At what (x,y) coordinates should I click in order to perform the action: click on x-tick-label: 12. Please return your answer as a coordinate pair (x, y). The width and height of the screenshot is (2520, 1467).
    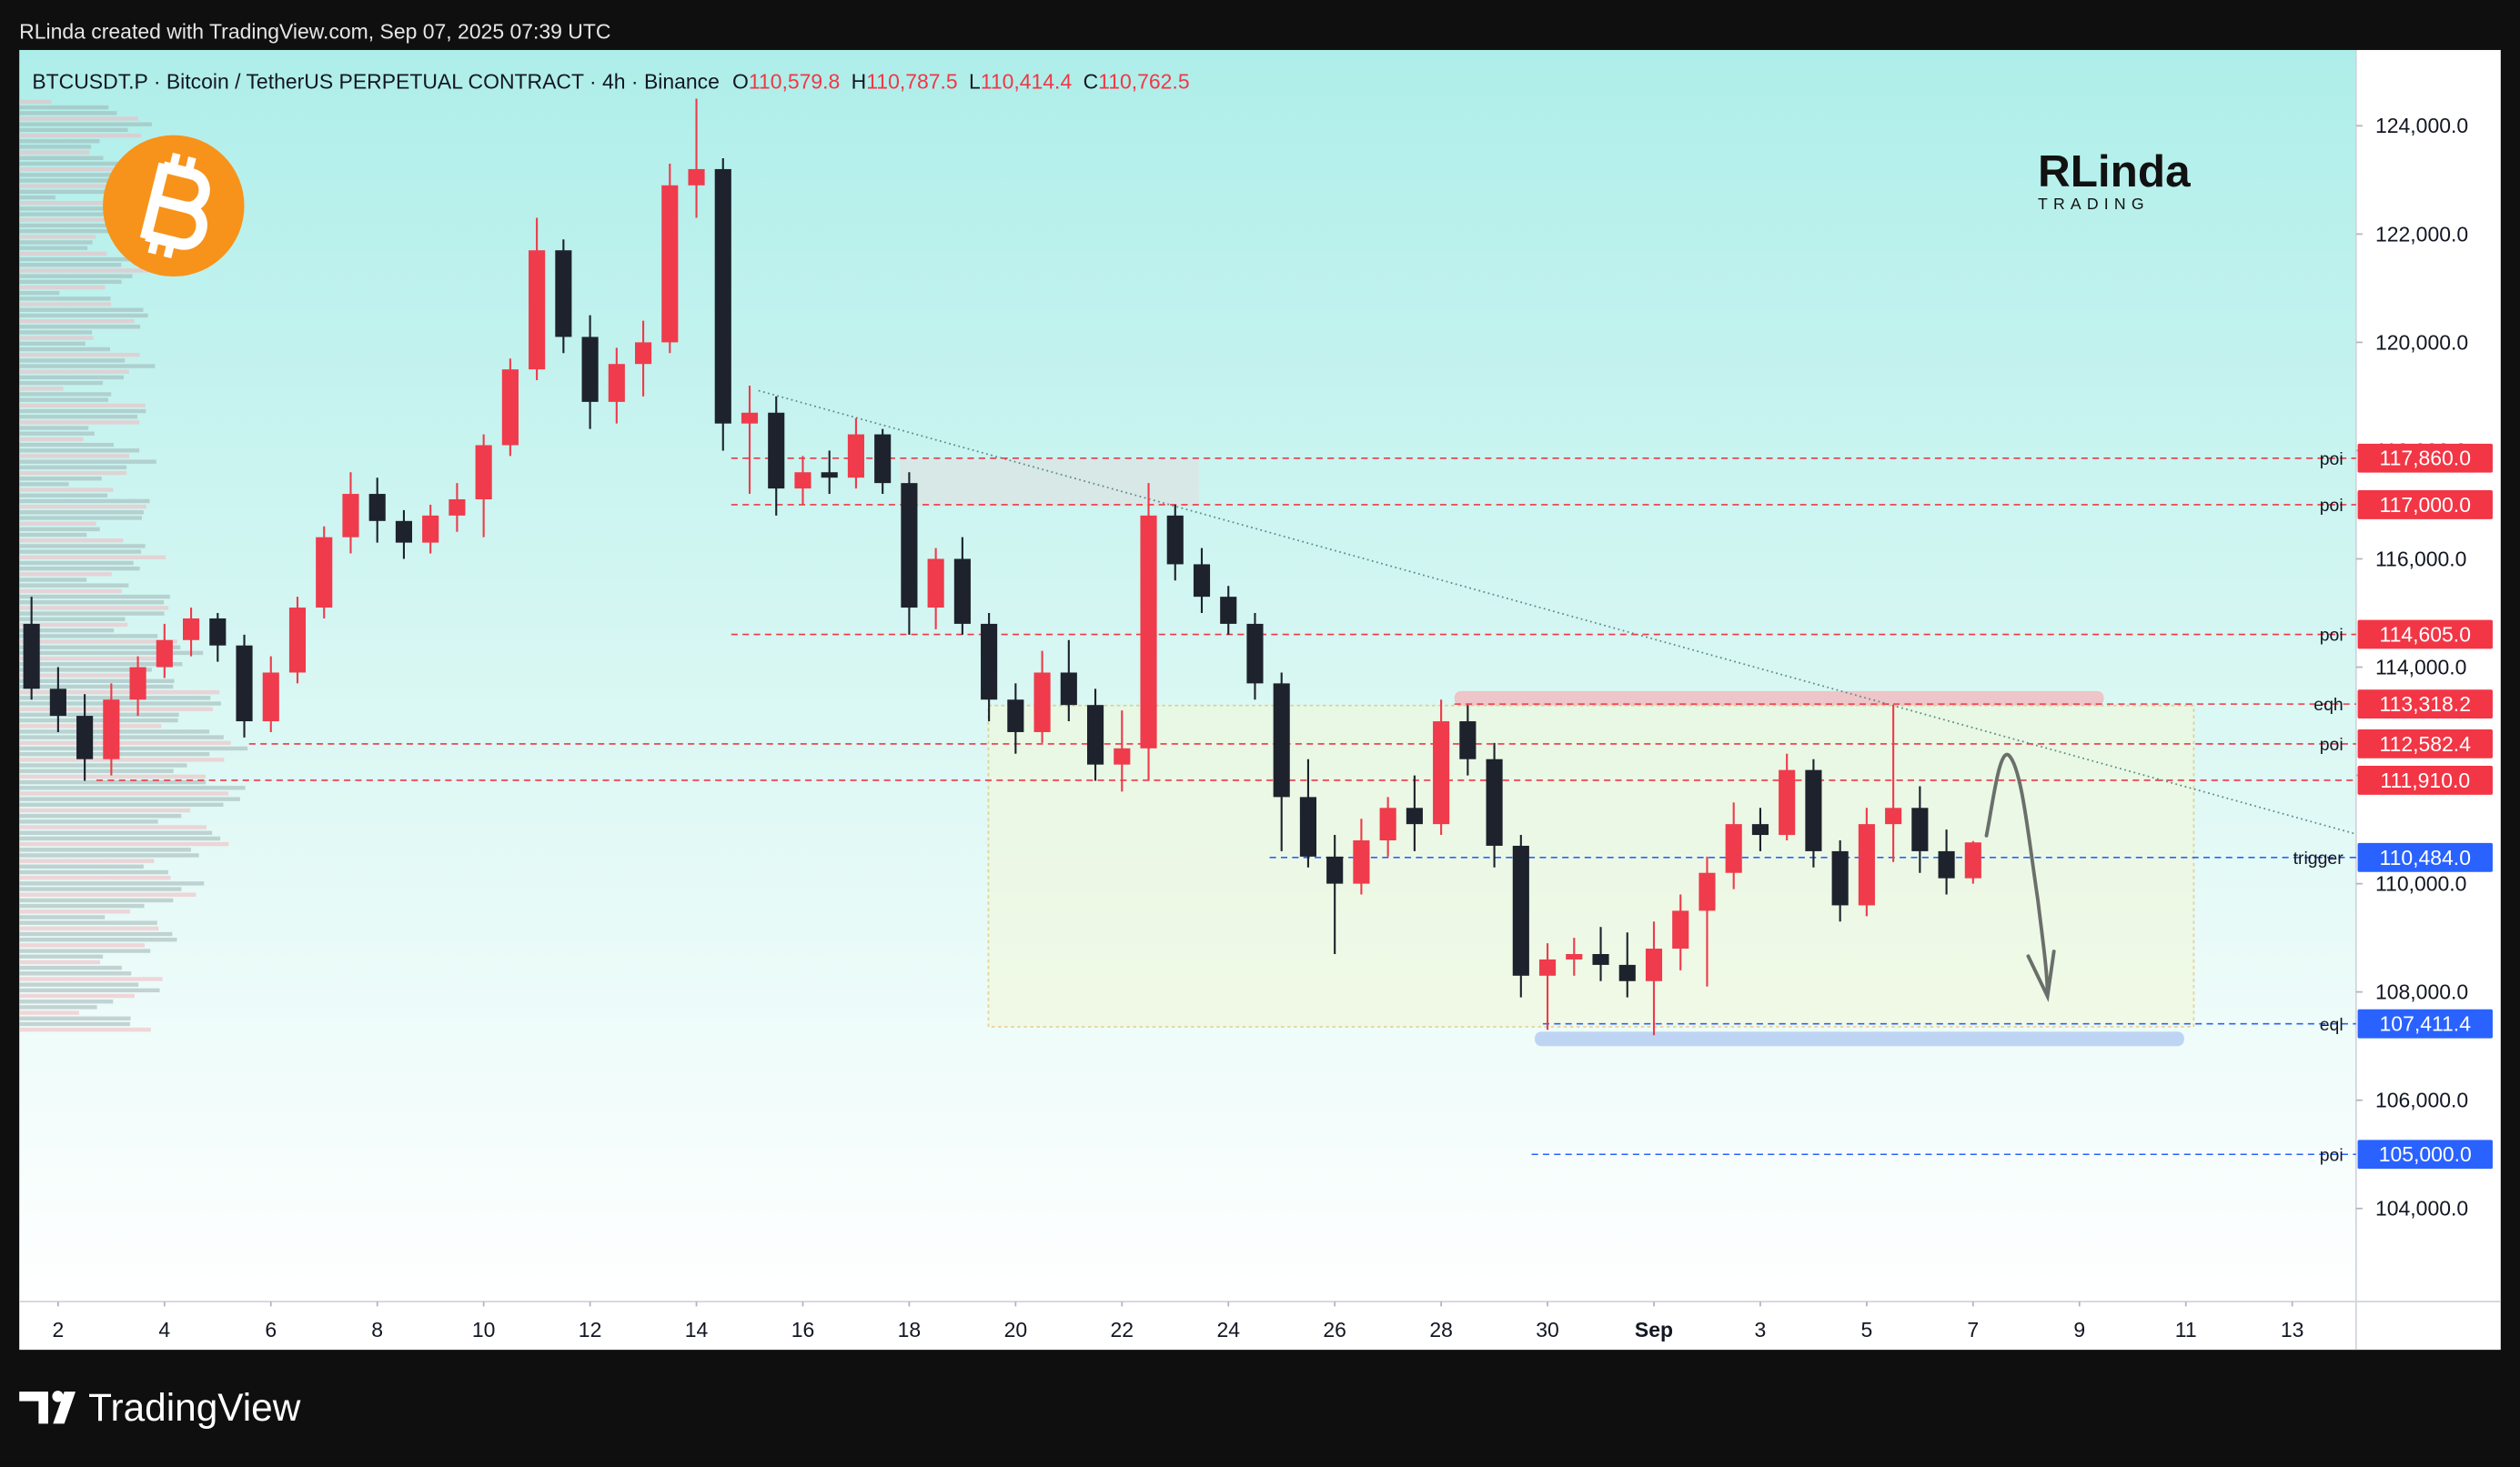
    Looking at the image, I should click on (591, 1329).